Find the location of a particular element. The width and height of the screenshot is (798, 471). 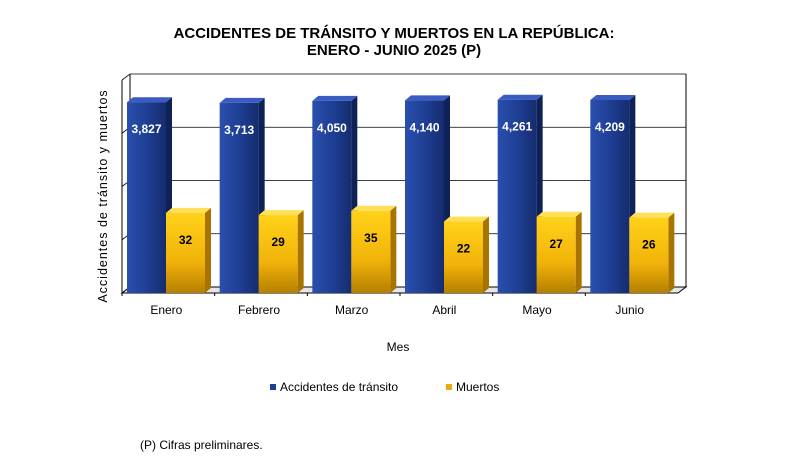

bar-muertos: 26 is located at coordinates (652, 252).